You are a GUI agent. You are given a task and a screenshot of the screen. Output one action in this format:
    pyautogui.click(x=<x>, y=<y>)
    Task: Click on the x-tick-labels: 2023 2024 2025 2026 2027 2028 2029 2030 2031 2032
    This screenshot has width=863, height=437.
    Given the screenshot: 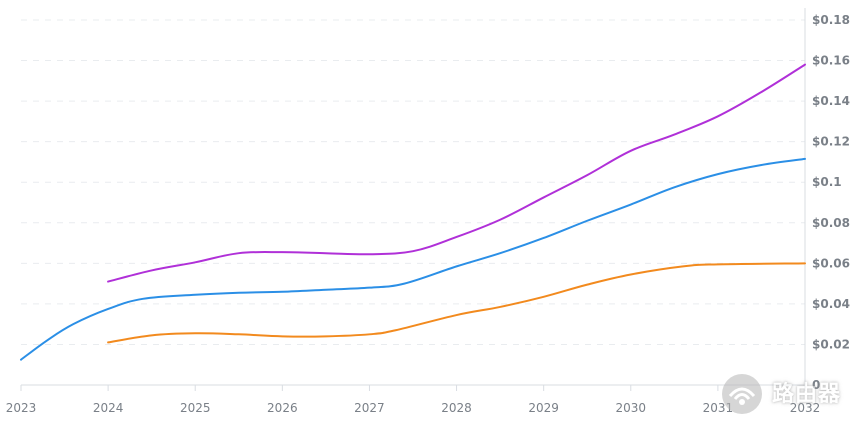 What is the action you would take?
    pyautogui.click(x=413, y=408)
    